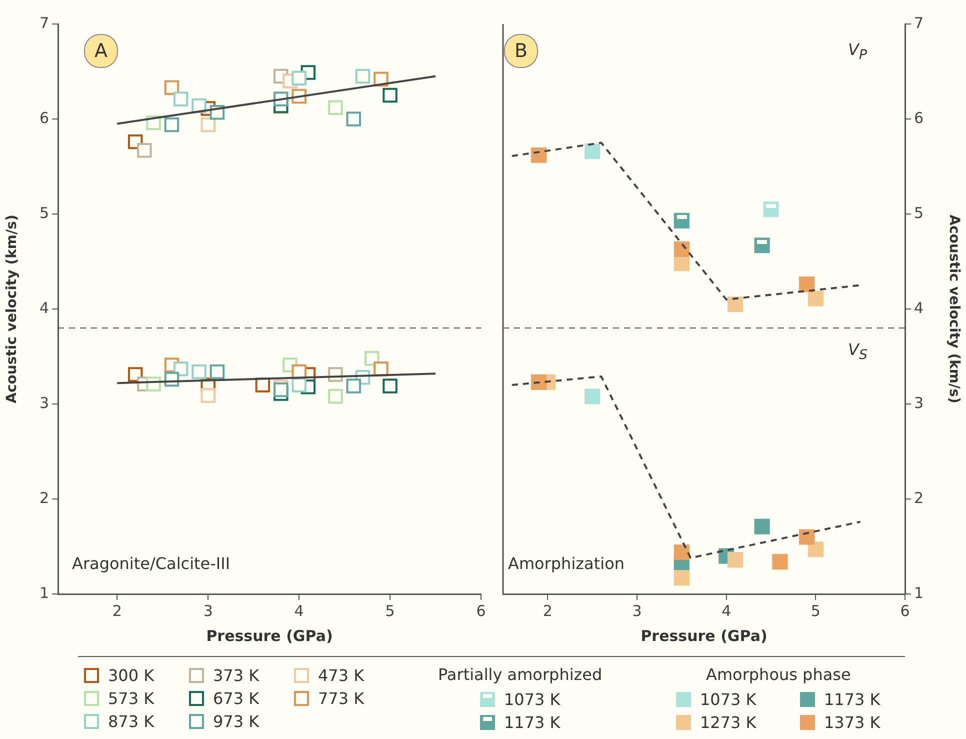  Describe the element at coordinates (44, 497) in the screenshot. I see `y-tick-label: 2` at that location.